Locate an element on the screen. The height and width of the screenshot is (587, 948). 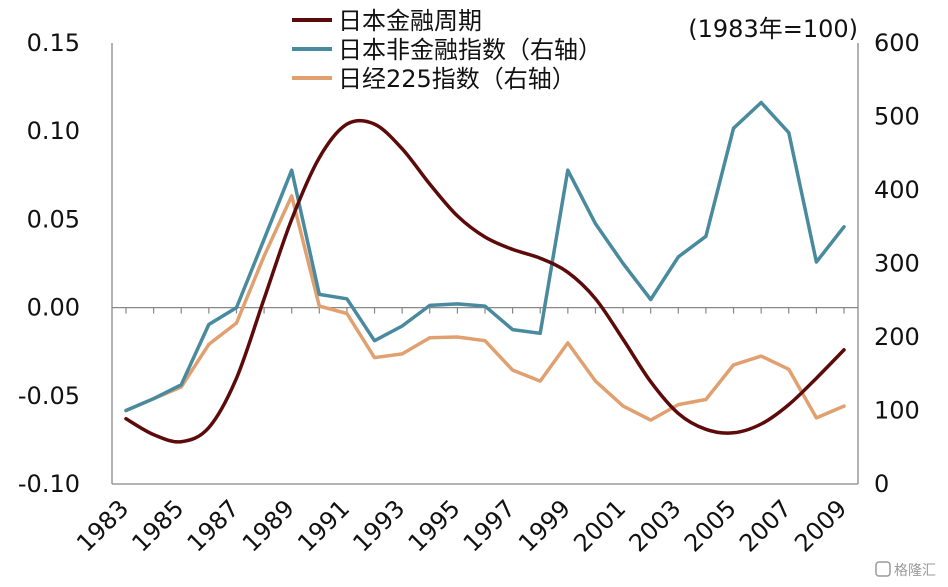
watermark-text: 格隆汇 is located at coordinates (915, 571).